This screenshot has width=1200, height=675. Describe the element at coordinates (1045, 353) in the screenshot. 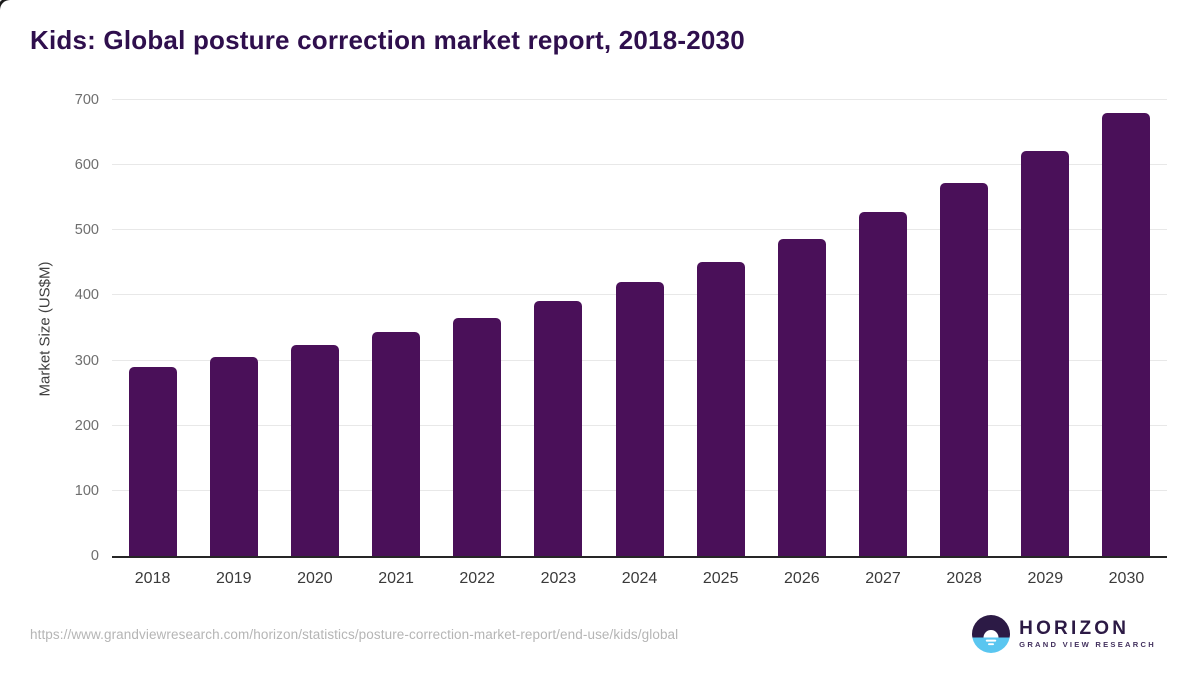

I see `bar-2029` at that location.